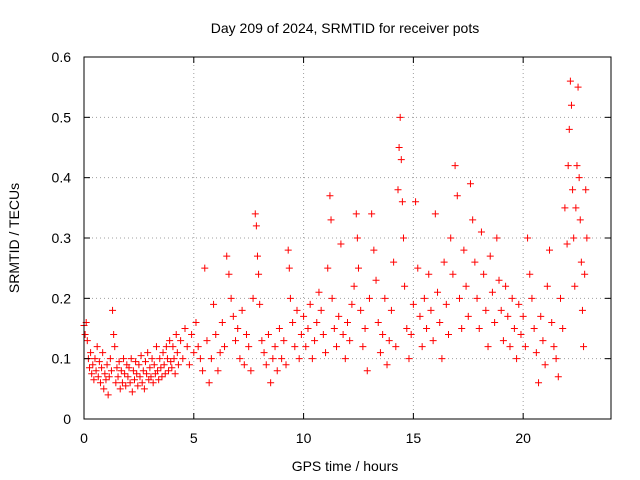  What do you see at coordinates (345, 466) in the screenshot?
I see `x-axis-label: GPS time / hours` at bounding box center [345, 466].